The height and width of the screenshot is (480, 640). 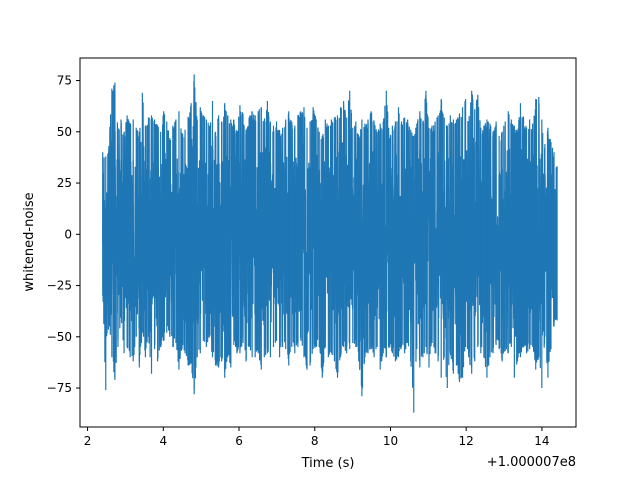 I want to click on x-axis-ticks: 2 4 6 8 10 12 14, so click(x=317, y=437).